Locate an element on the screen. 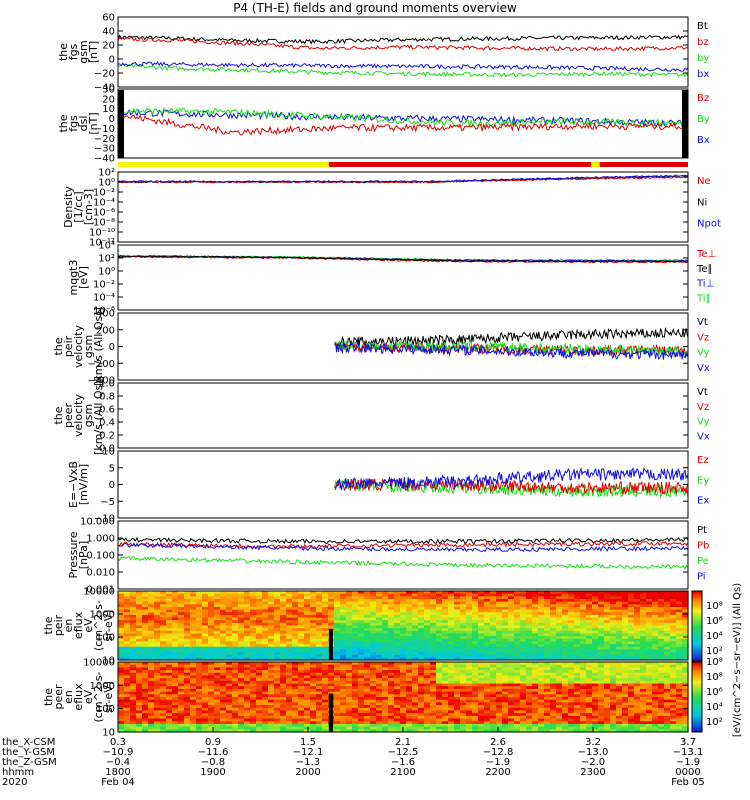  y-tick-label: 10⁻⁴ is located at coordinates (104, 203).